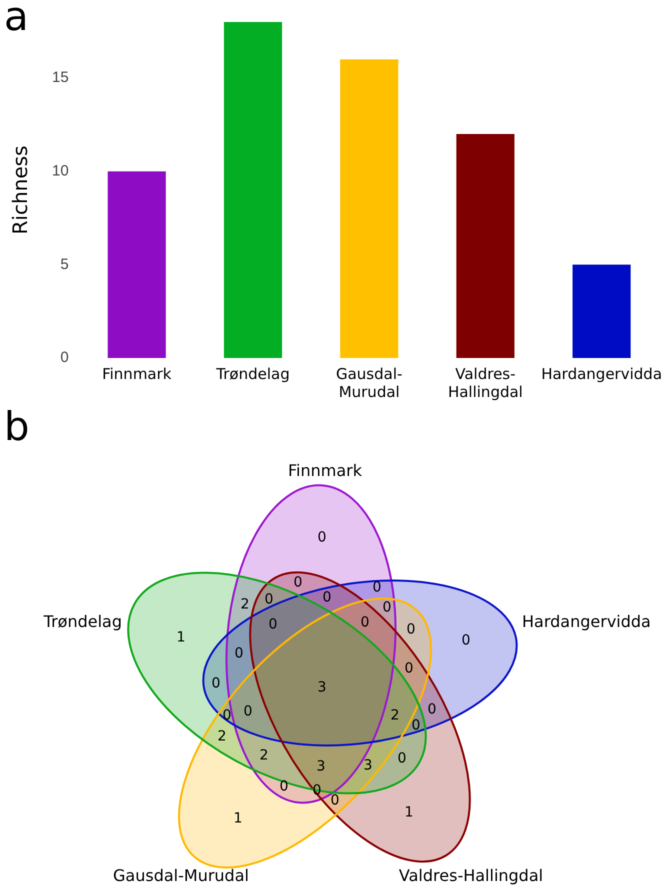 Image resolution: width=671 pixels, height=890 pixels. What do you see at coordinates (586, 622) in the screenshot?
I see `category-label: Hardangervidda` at bounding box center [586, 622].